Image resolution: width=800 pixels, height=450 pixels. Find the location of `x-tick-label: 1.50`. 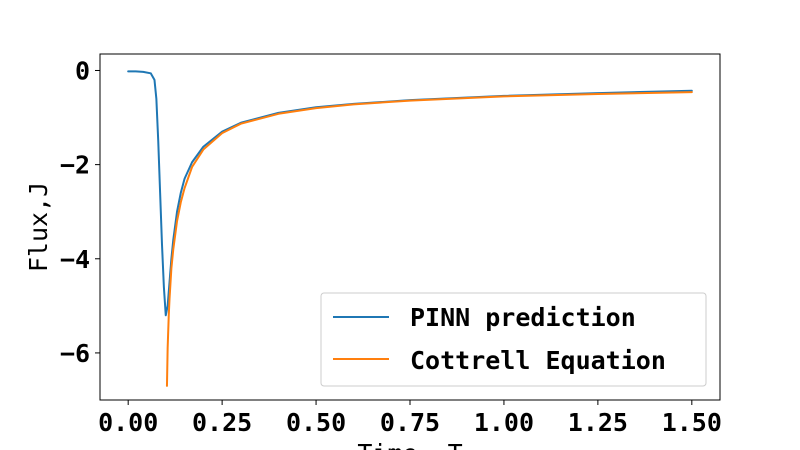

x-tick-label: 1.50 is located at coordinates (692, 422).